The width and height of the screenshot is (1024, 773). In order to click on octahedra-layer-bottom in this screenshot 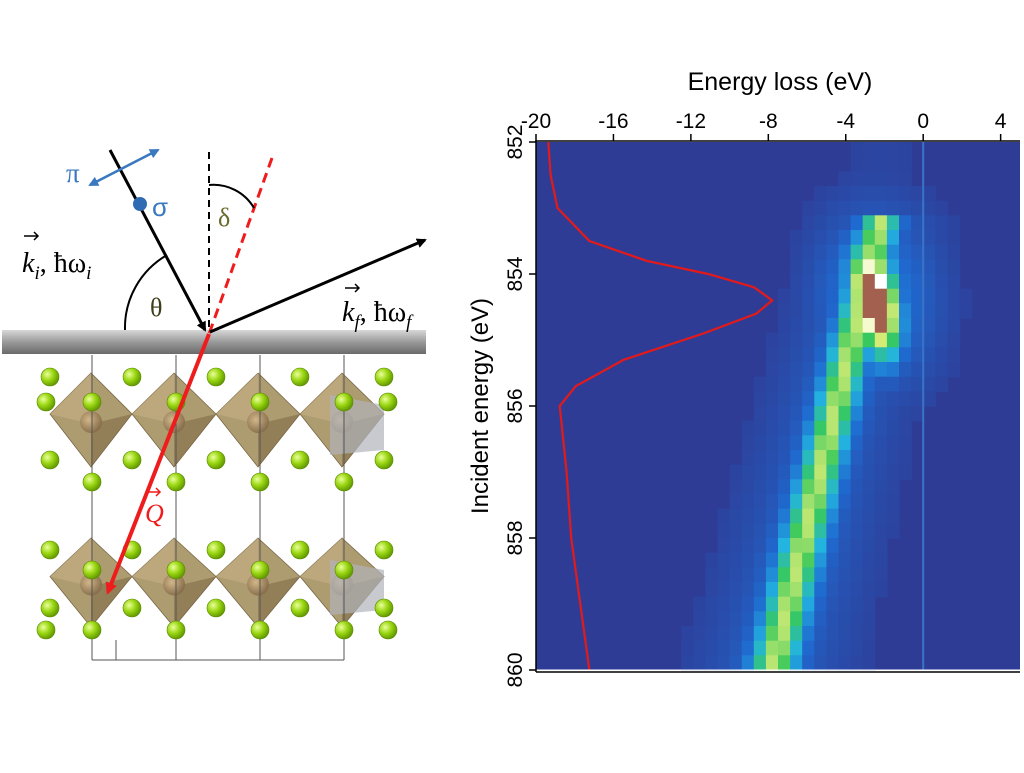, I will do `click(217, 582)`.